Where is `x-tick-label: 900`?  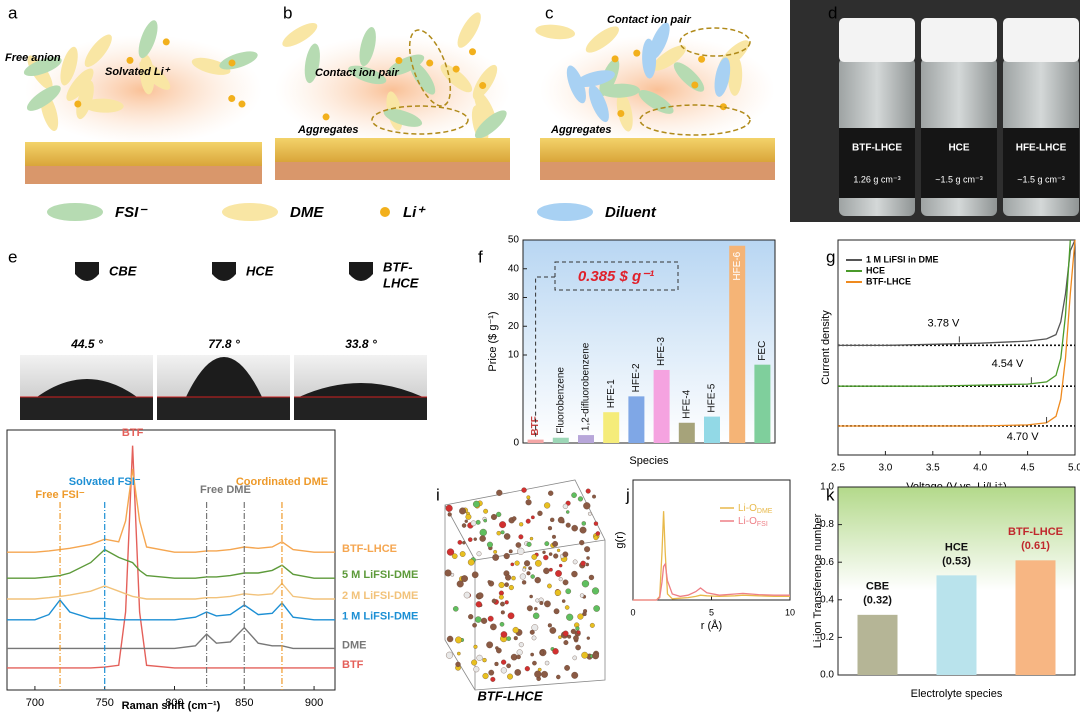 x-tick-label: 900 is located at coordinates (314, 703).